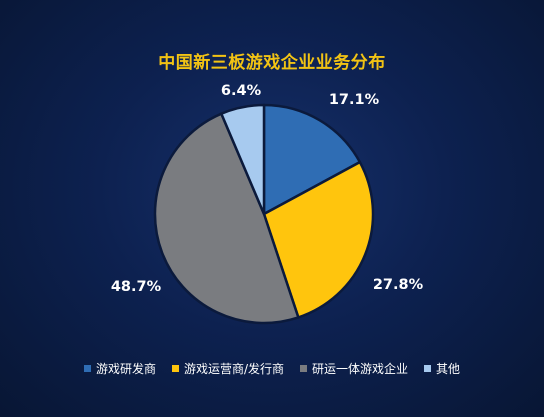 The image size is (544, 417). What do you see at coordinates (125, 369) in the screenshot?
I see `legend-label: 游戏研发商` at bounding box center [125, 369].